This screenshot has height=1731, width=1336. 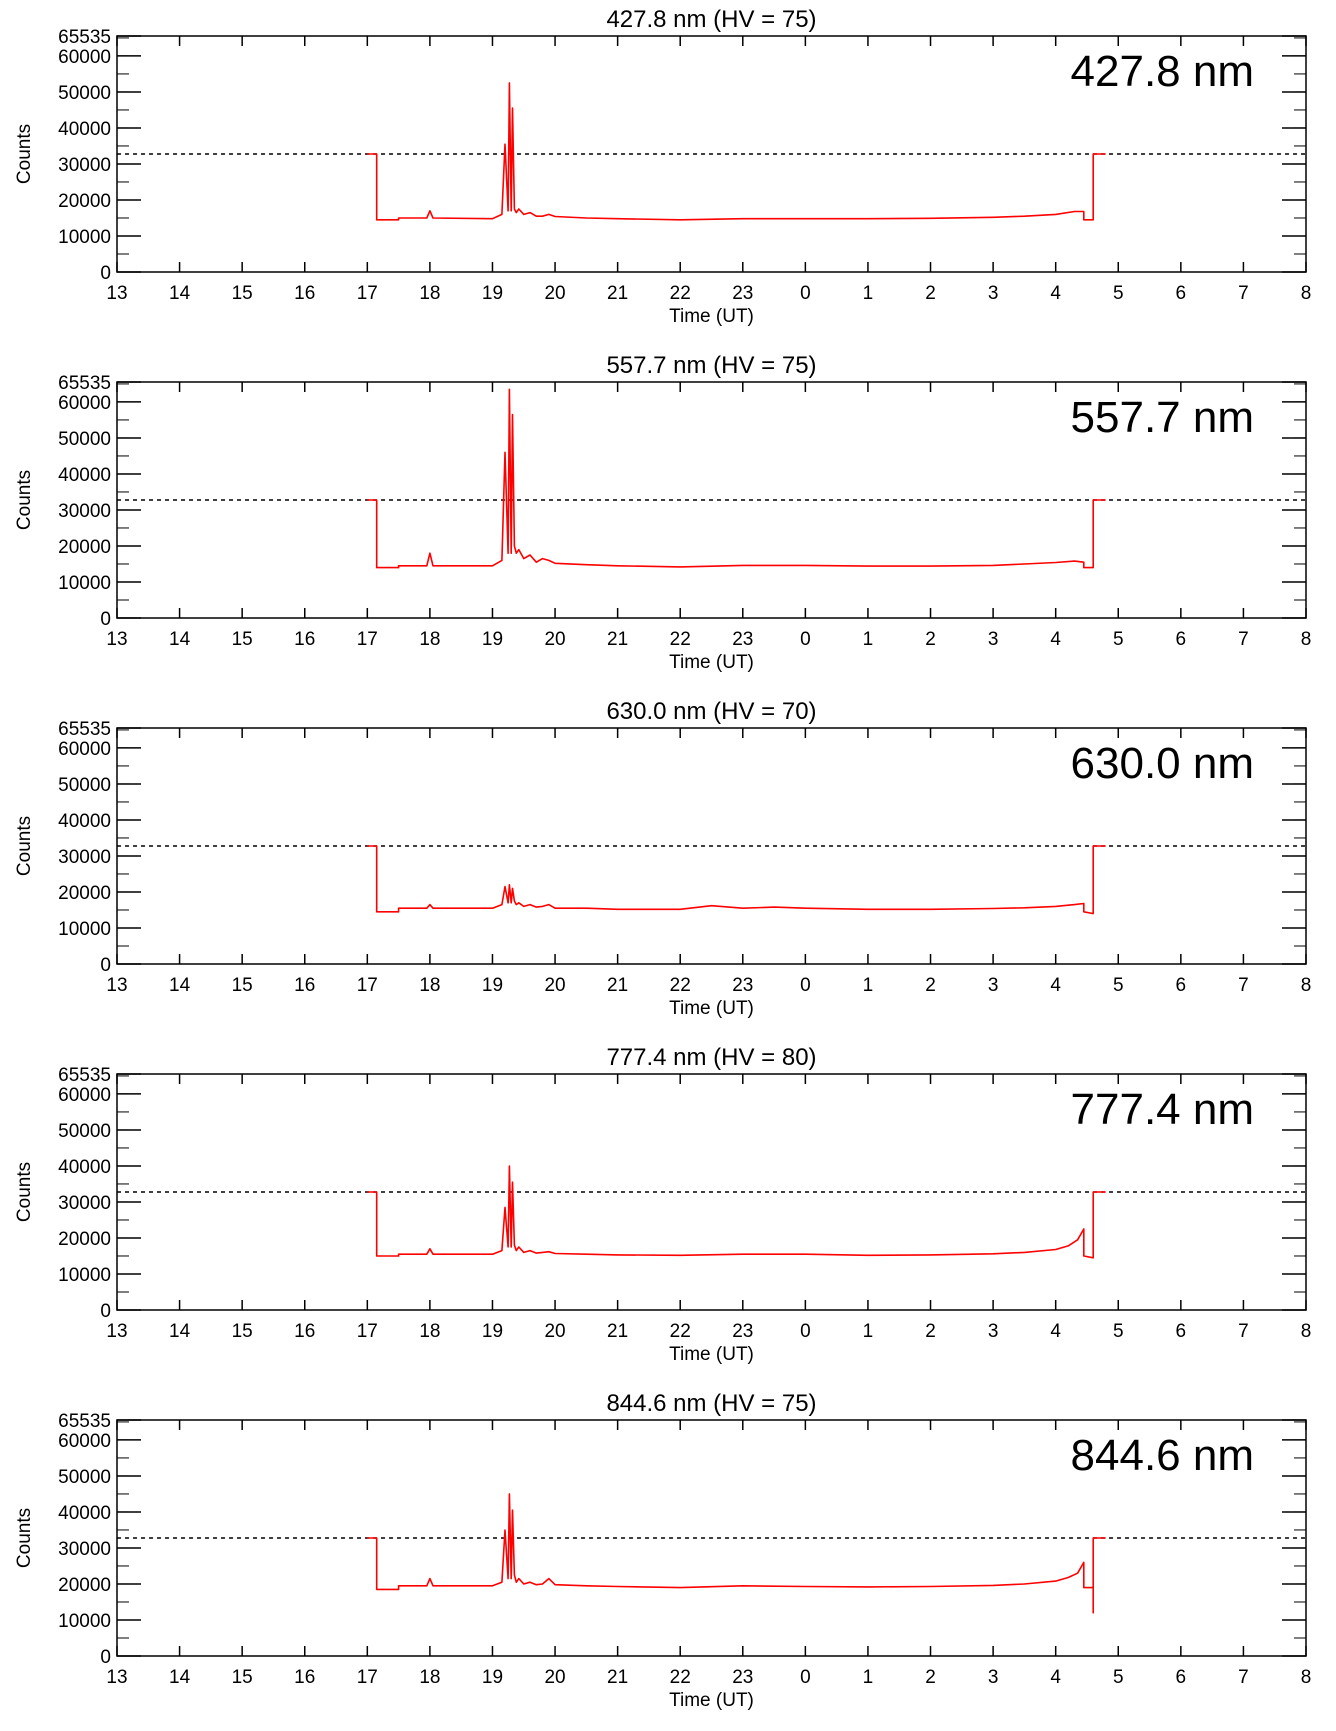 I want to click on panel-title: 630.0 nm (HV = 70), so click(x=711, y=711).